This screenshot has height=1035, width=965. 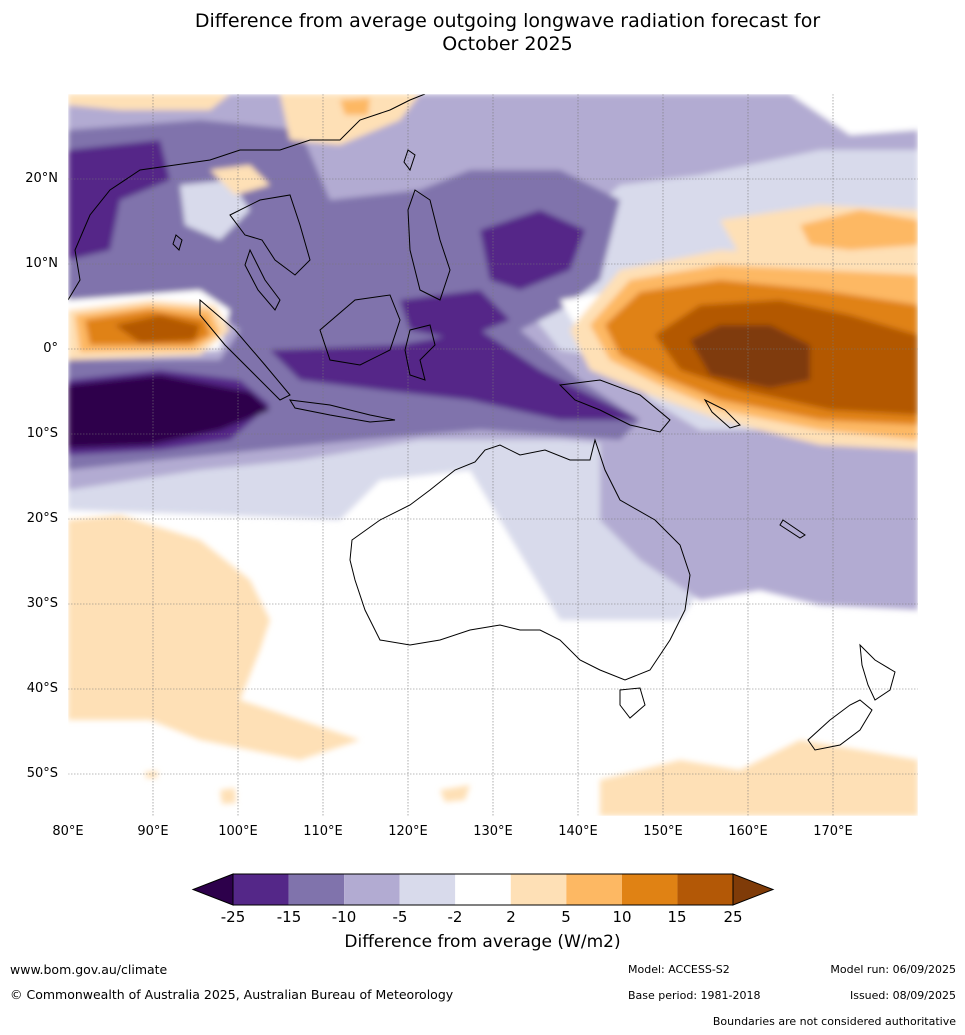 What do you see at coordinates (429, 245) in the screenshot?
I see `philippines-coast` at bounding box center [429, 245].